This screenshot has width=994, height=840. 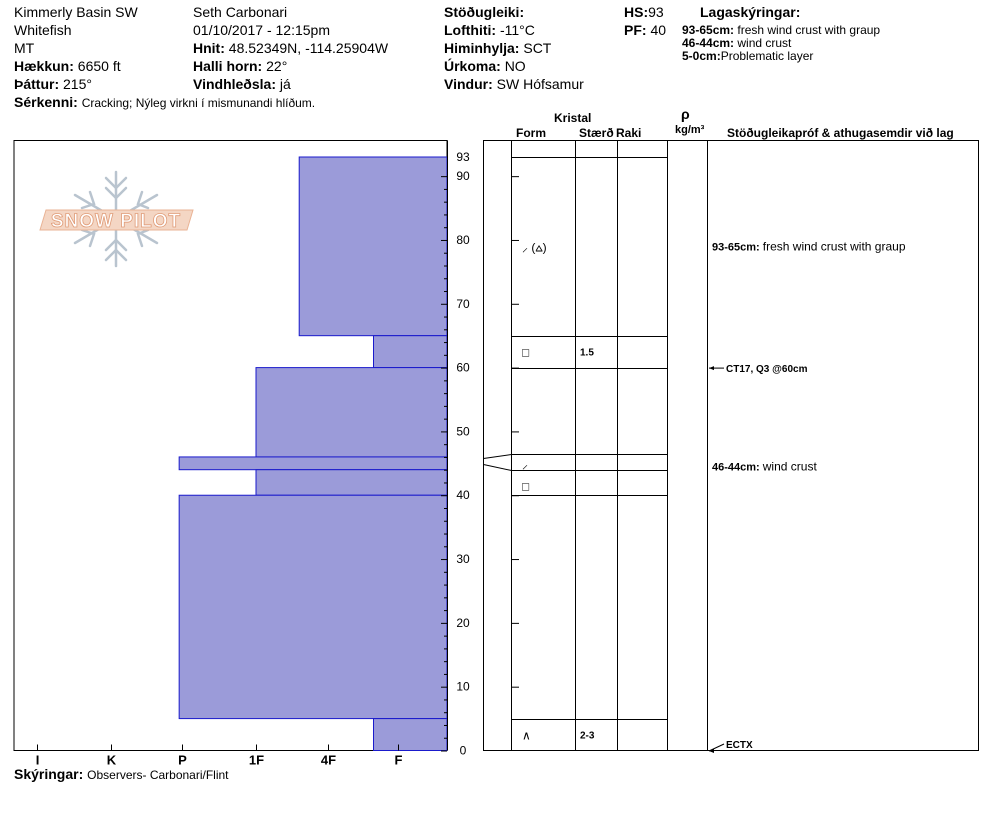 I want to click on crystal-table, so click(x=575, y=445).